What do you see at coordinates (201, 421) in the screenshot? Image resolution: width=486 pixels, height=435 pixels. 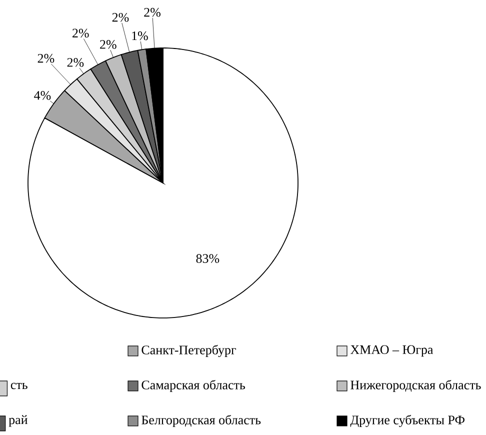 I see `legend-label: Белгородская область` at bounding box center [201, 421].